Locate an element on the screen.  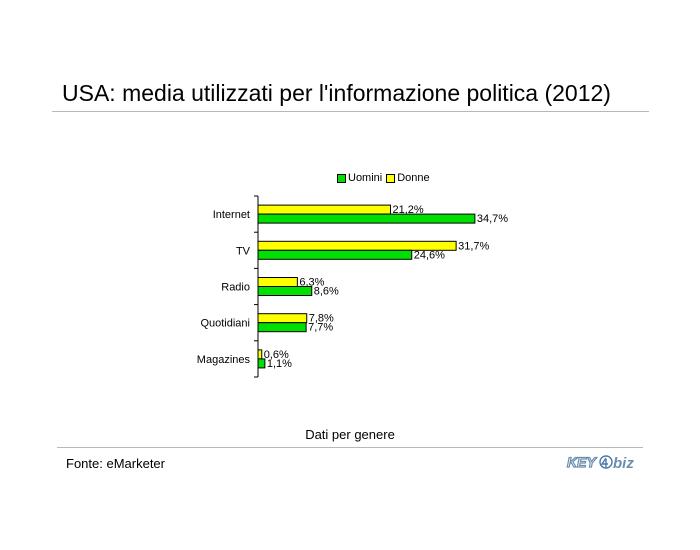
legend-swatch-uomini is located at coordinates (341, 178).